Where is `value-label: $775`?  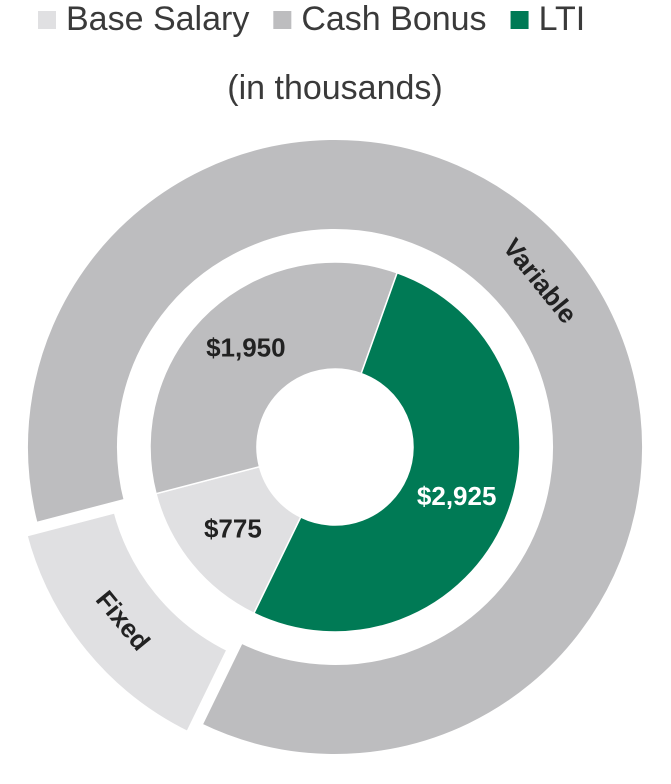 value-label: $775 is located at coordinates (233, 528).